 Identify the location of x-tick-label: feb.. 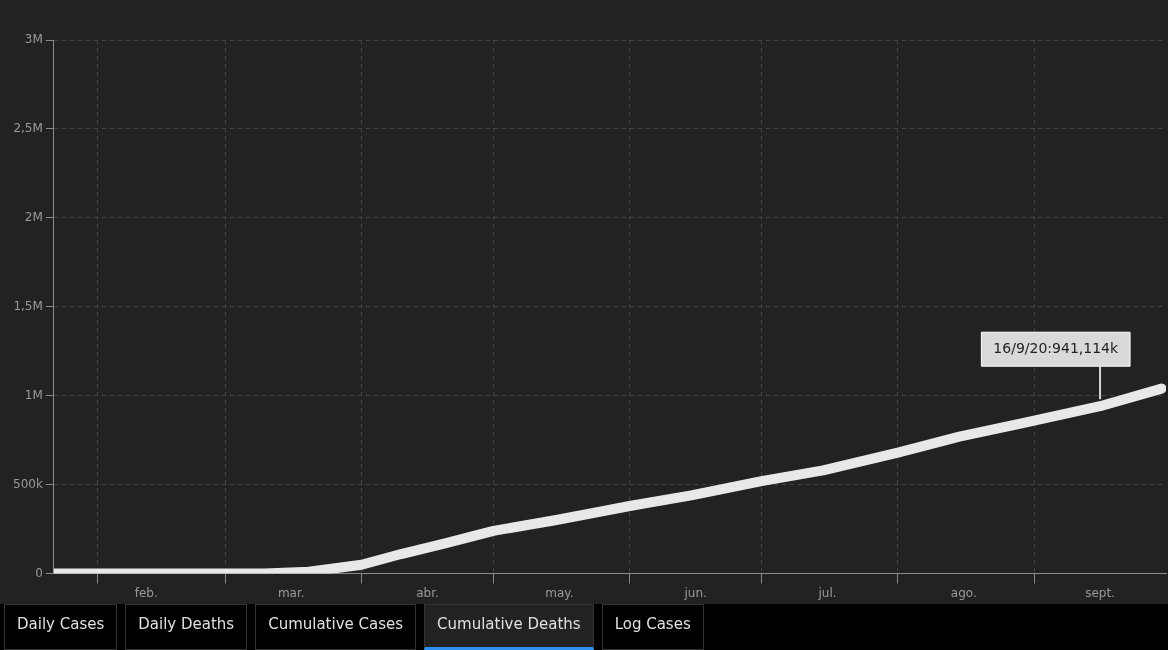
(146, 592).